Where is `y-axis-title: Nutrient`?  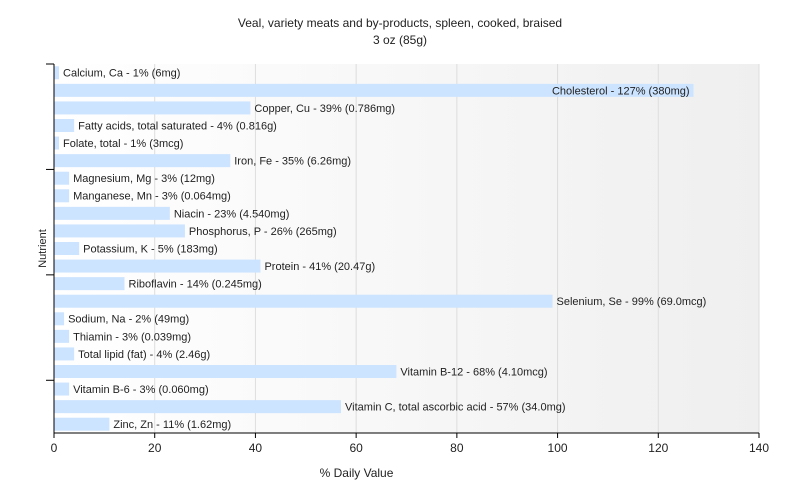
y-axis-title: Nutrient is located at coordinates (43, 248).